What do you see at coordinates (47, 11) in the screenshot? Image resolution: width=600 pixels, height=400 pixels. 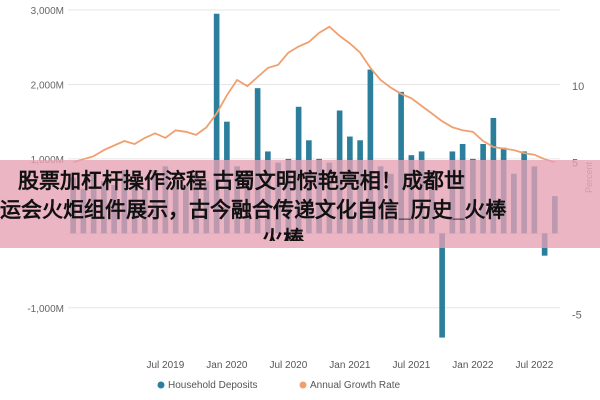 I see `y-tick-label: 3,000M` at bounding box center [47, 11].